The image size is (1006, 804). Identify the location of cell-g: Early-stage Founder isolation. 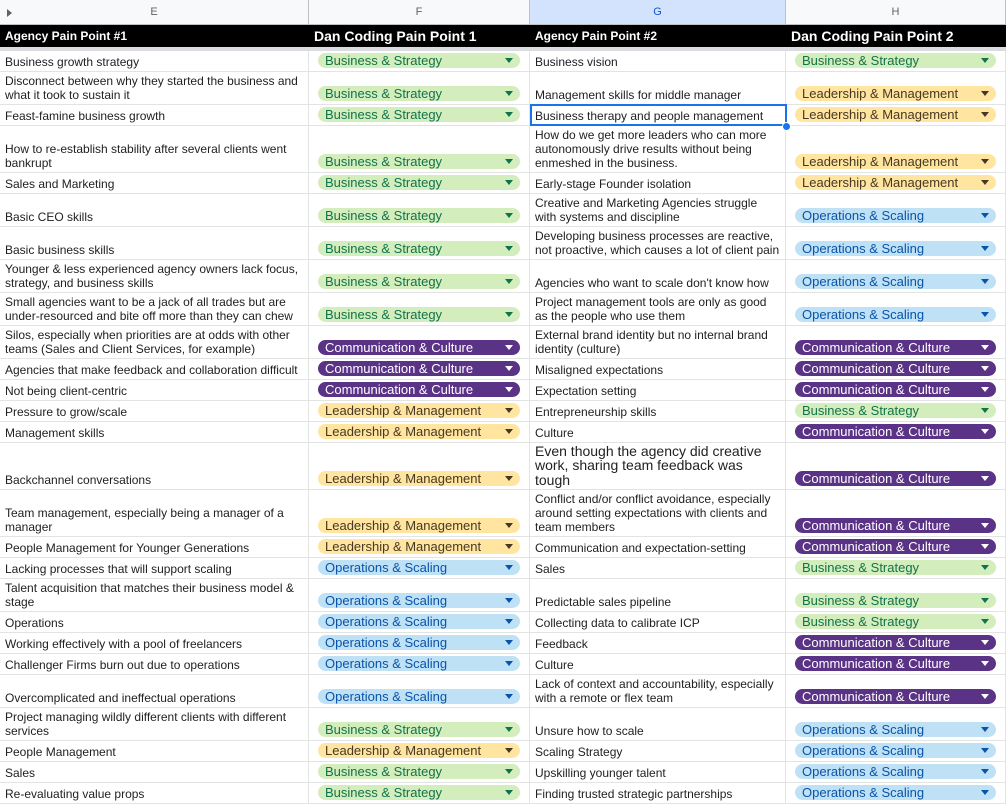
(658, 183).